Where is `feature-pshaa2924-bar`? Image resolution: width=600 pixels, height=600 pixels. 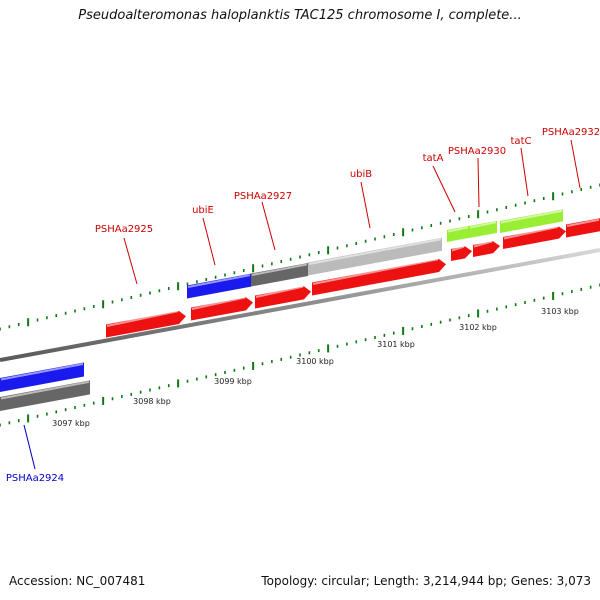 feature-pshaa2924-bar is located at coordinates (42, 377).